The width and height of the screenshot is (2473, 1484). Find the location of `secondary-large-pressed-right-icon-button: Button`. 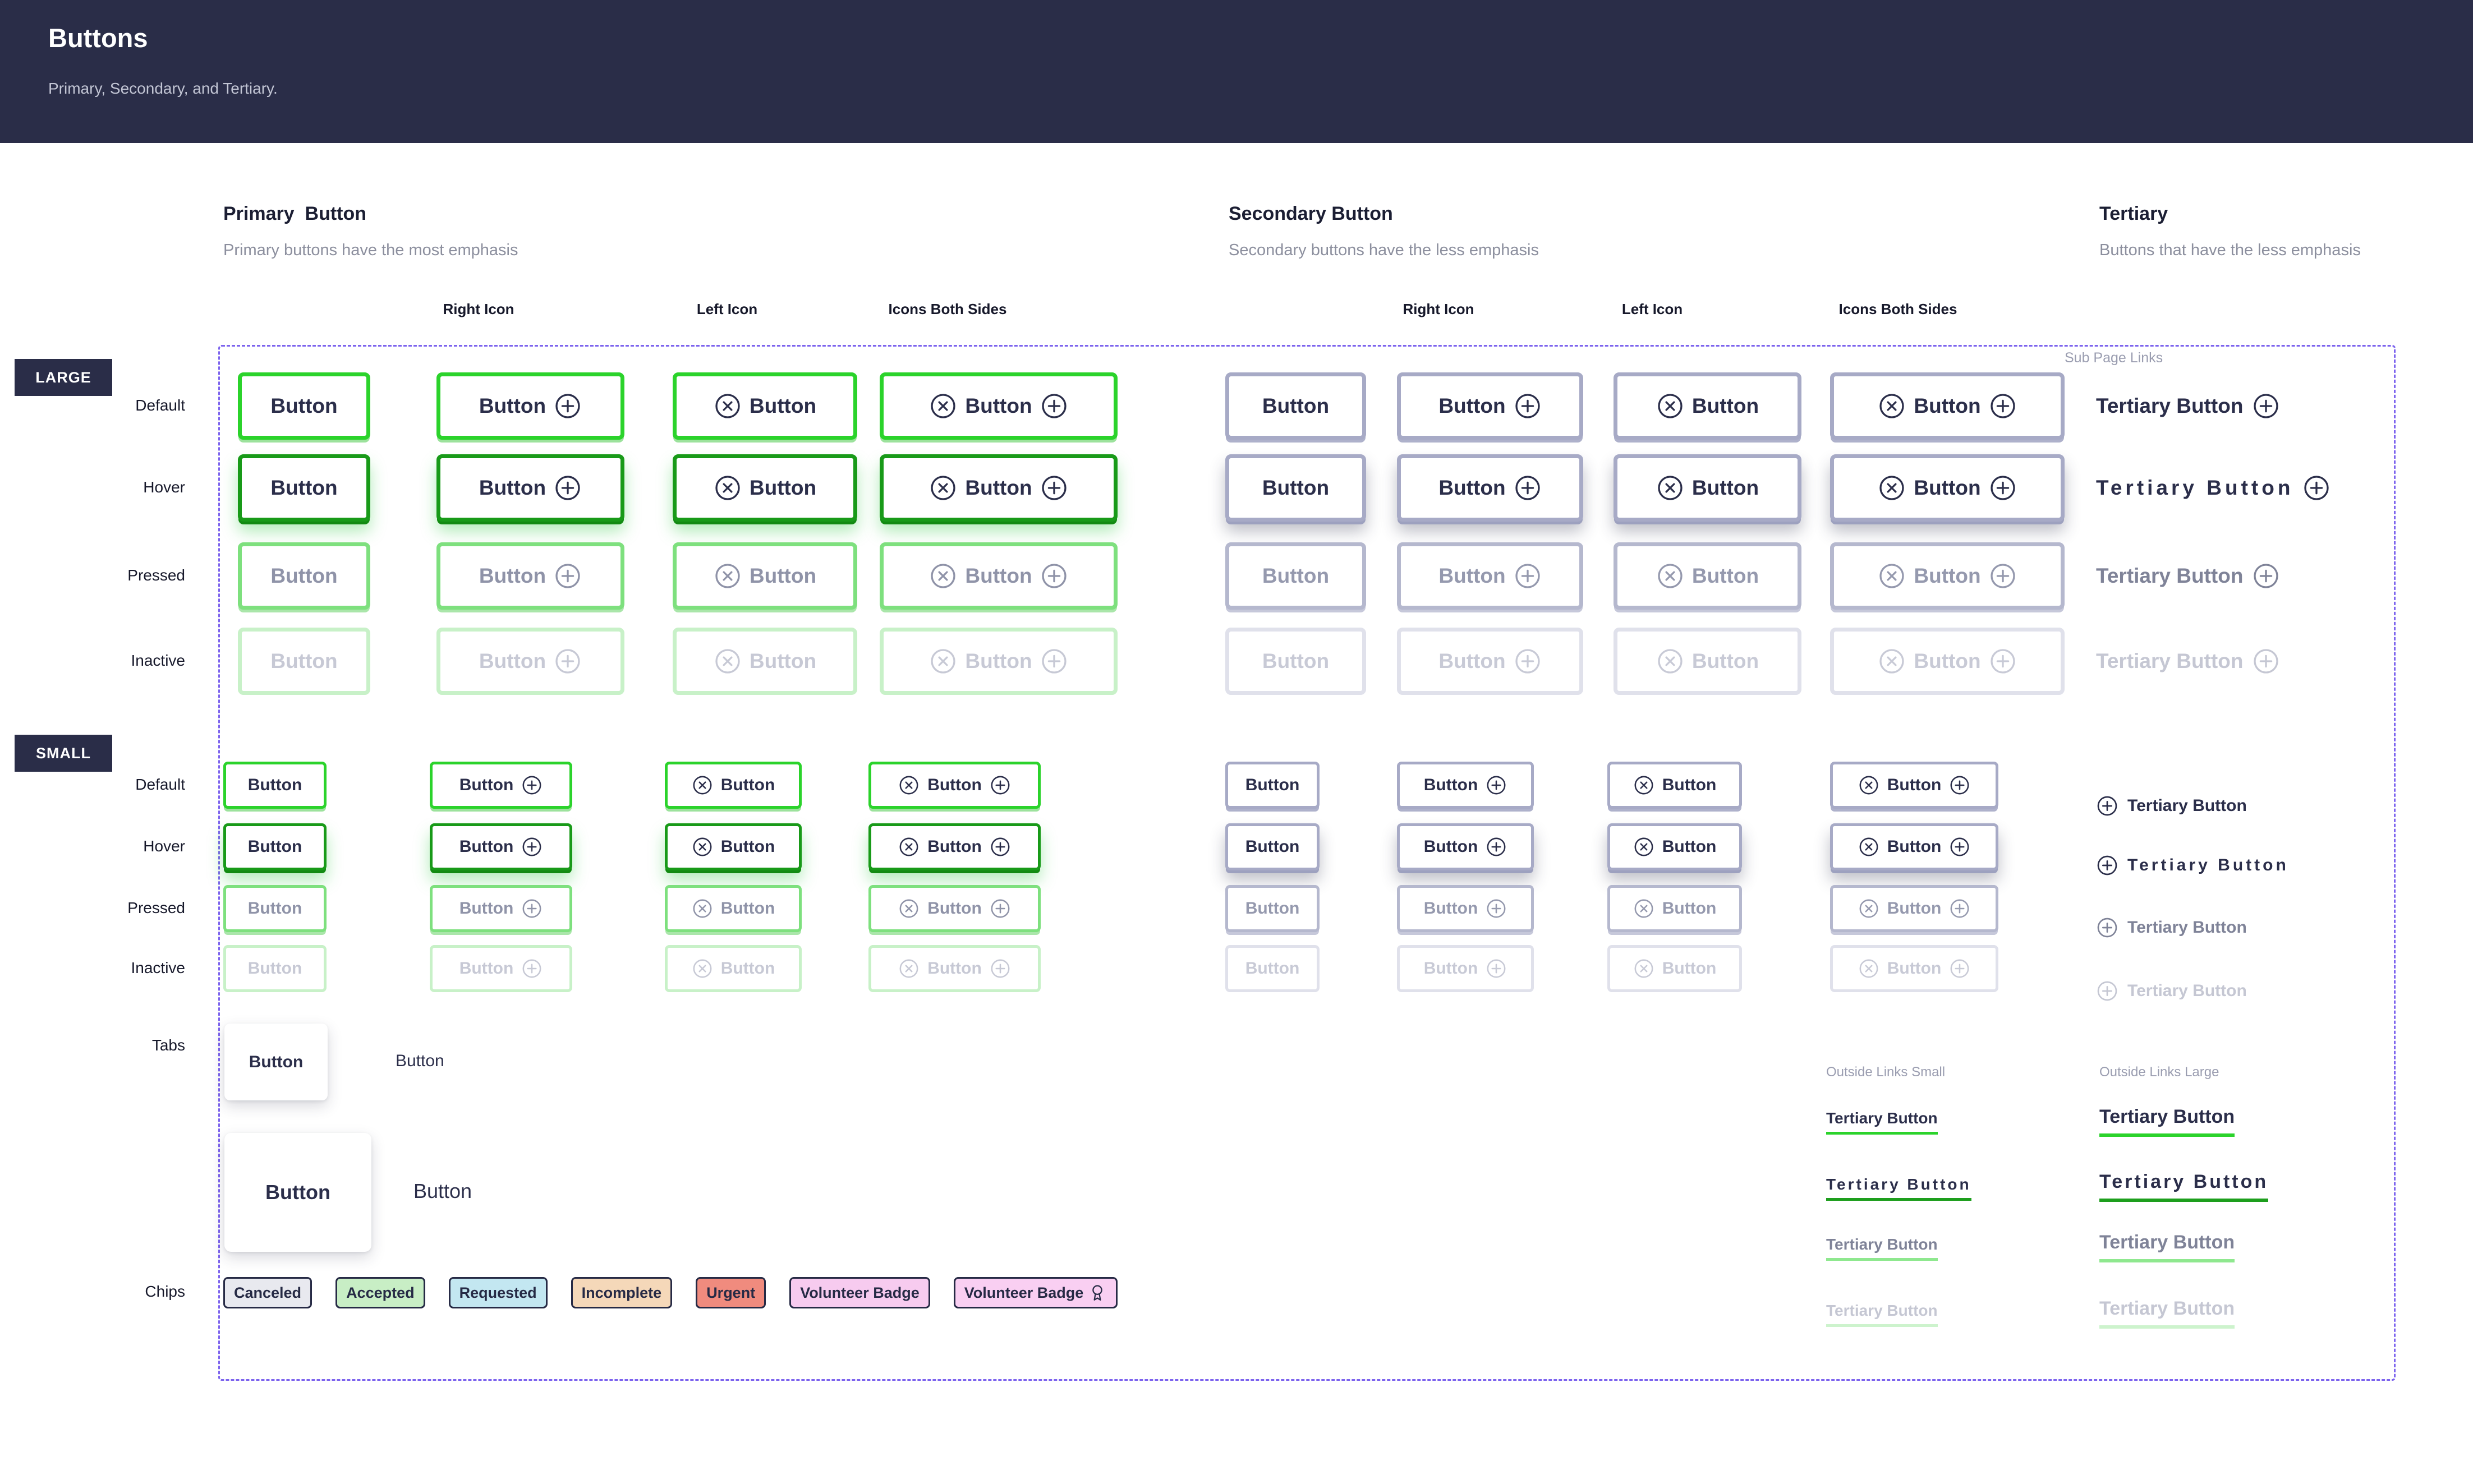

secondary-large-pressed-right-icon-button: Button is located at coordinates (1490, 576).